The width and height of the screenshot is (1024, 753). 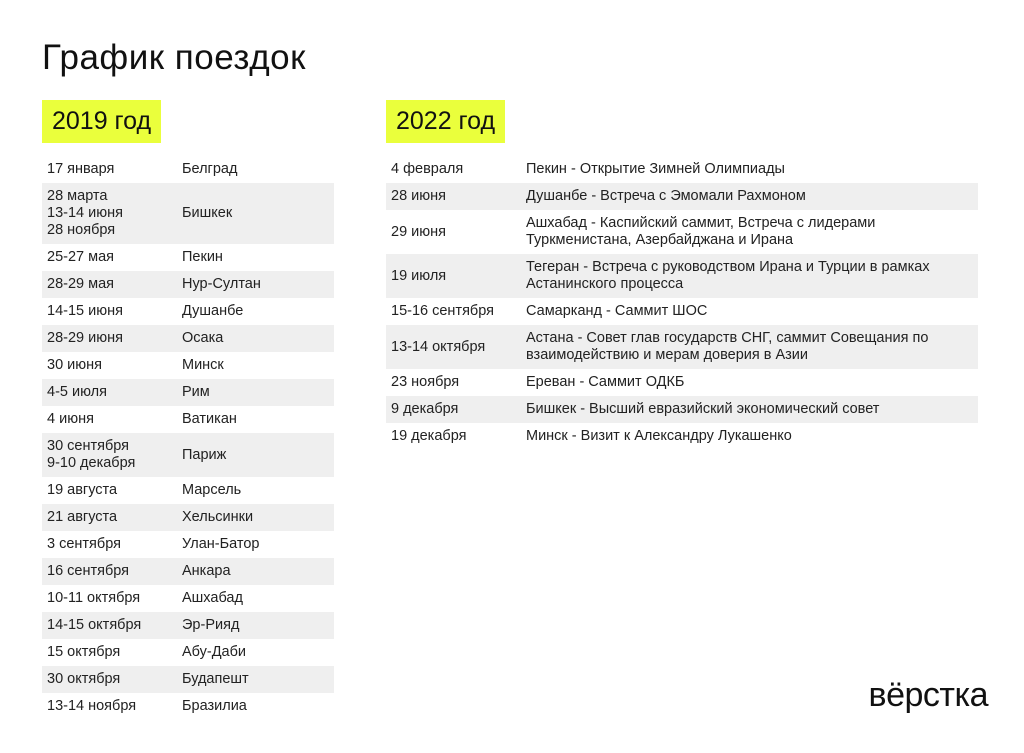 I want to click on logo: вёрстка, so click(x=928, y=695).